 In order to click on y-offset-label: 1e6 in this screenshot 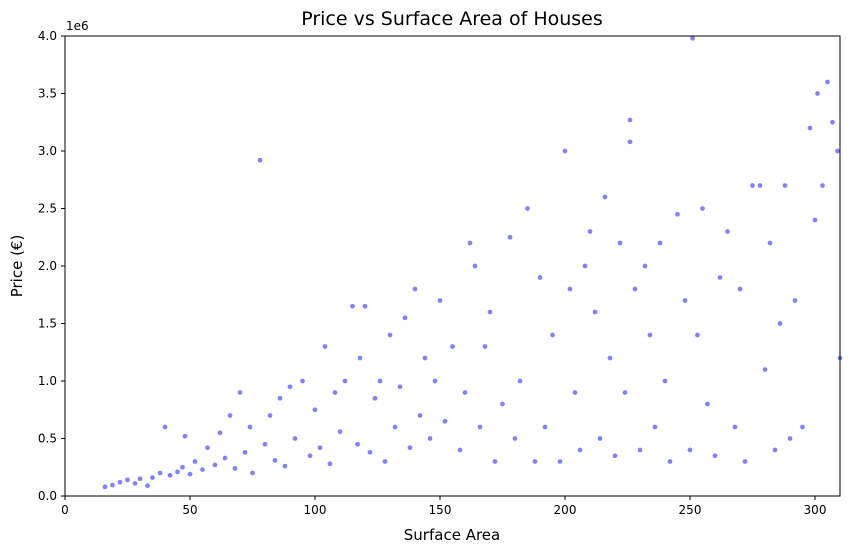, I will do `click(77, 26)`.